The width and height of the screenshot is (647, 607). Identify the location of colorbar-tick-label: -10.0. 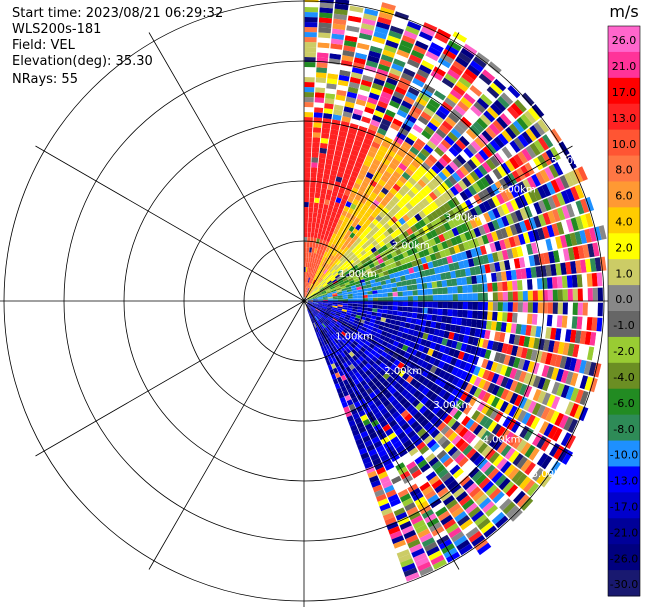
(624, 455).